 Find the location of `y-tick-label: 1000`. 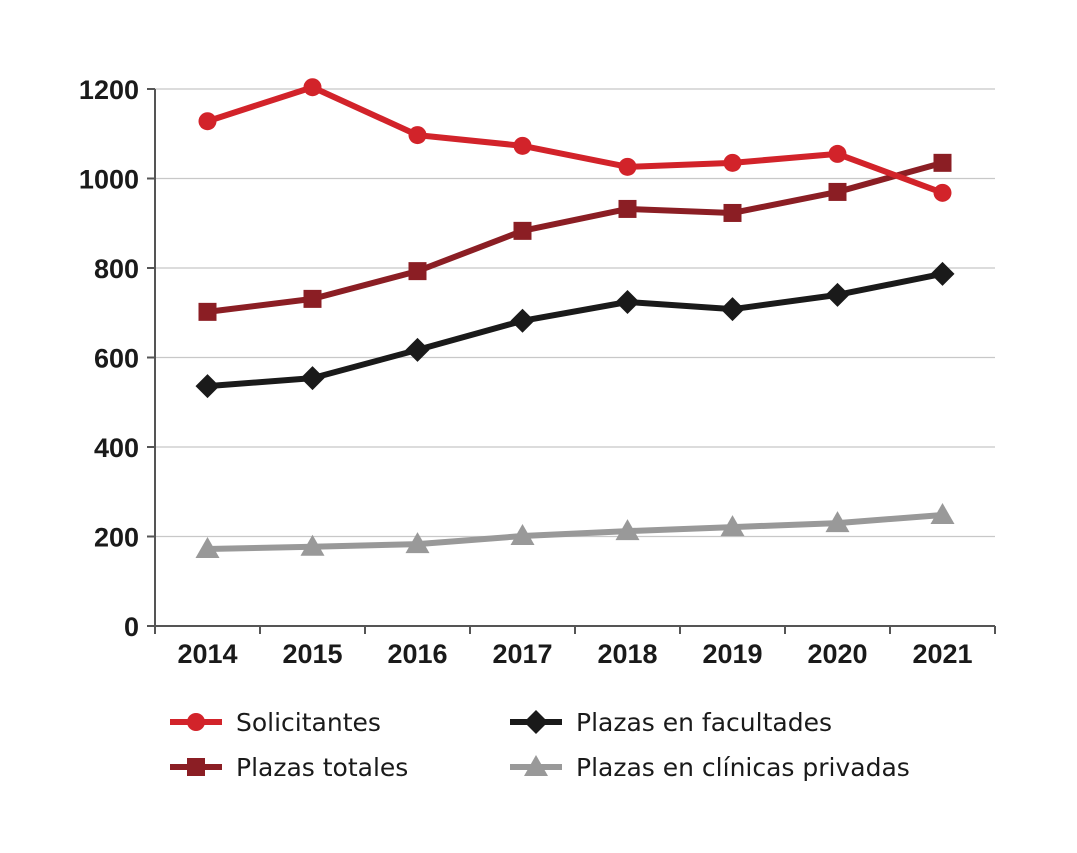

y-tick-label: 1000 is located at coordinates (109, 180).